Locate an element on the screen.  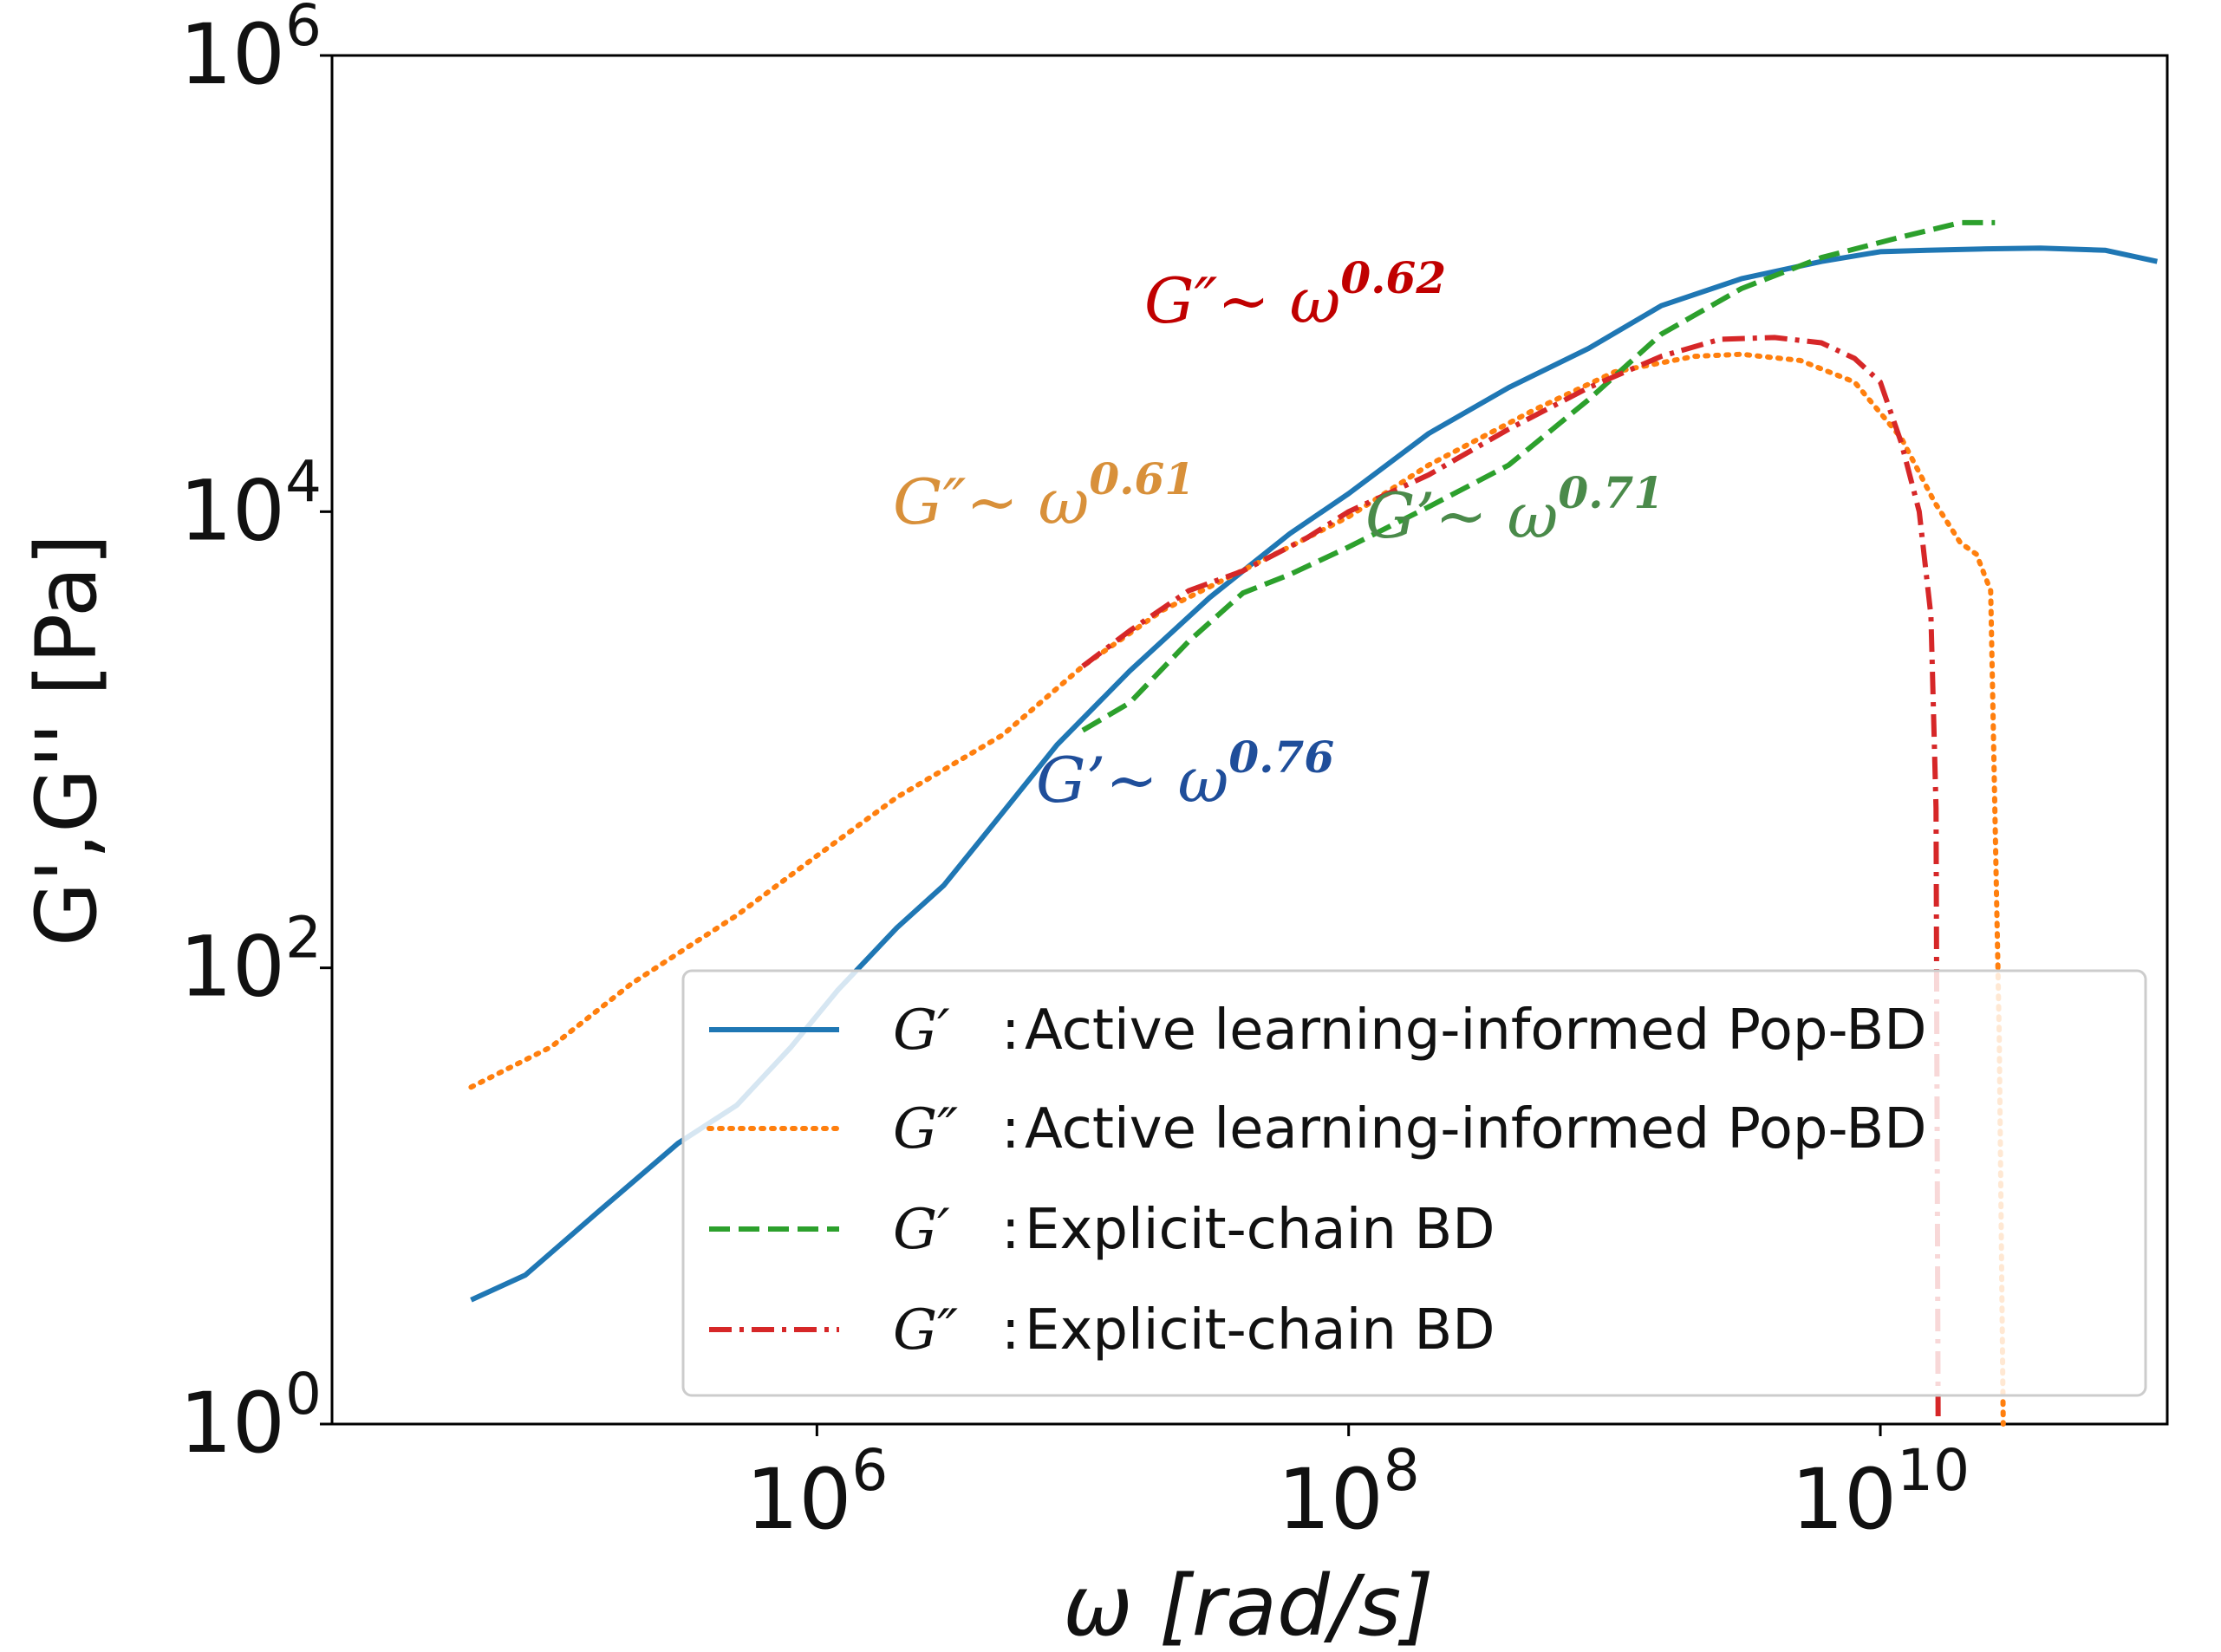
legend-symbol-0: G′ is located at coordinates (921, 1030).